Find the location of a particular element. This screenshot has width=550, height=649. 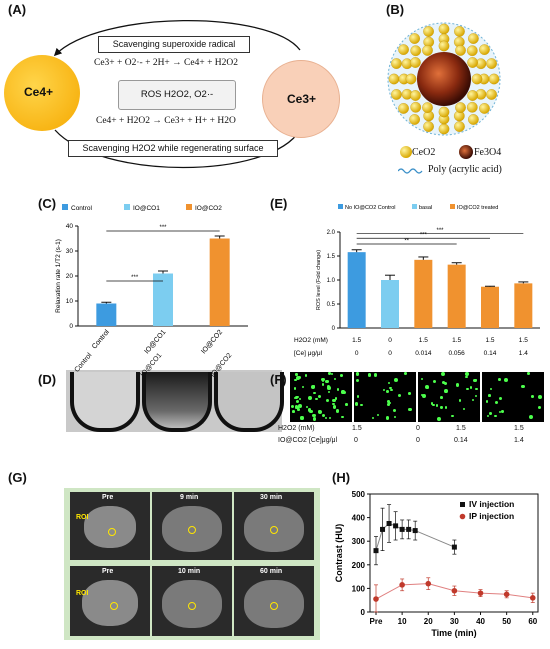

y-tick-label: 0 is located at coordinates (71, 326).